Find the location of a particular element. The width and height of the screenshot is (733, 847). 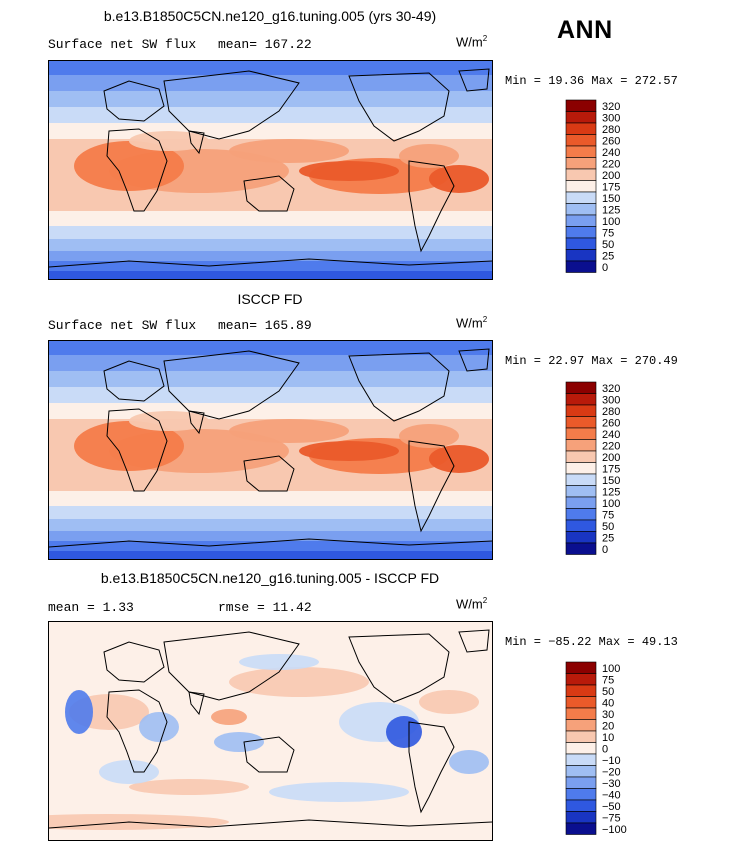

panel-2-minmax: Min = 22.97 Max = 270.49 is located at coordinates (591, 361).